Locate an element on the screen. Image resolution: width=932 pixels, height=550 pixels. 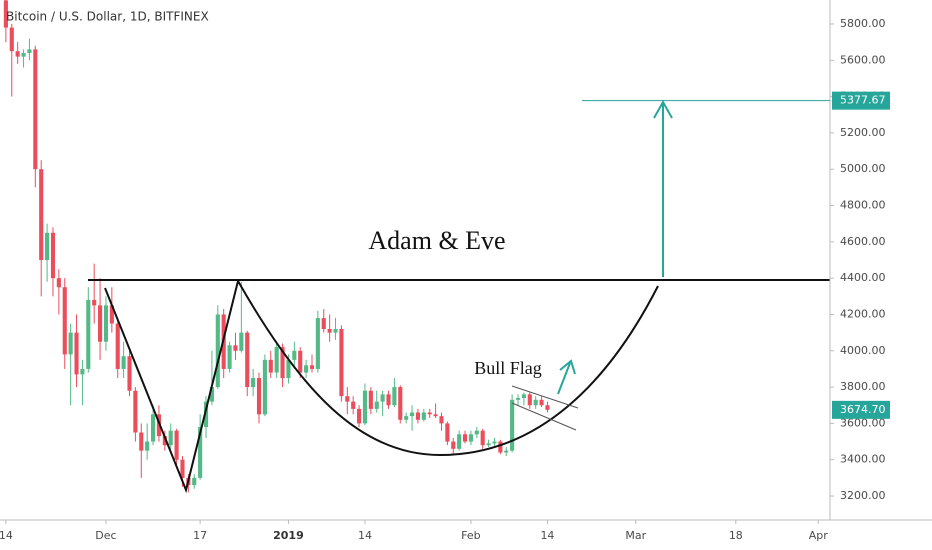
y-tick-label: 4600.00 is located at coordinates (863, 241).